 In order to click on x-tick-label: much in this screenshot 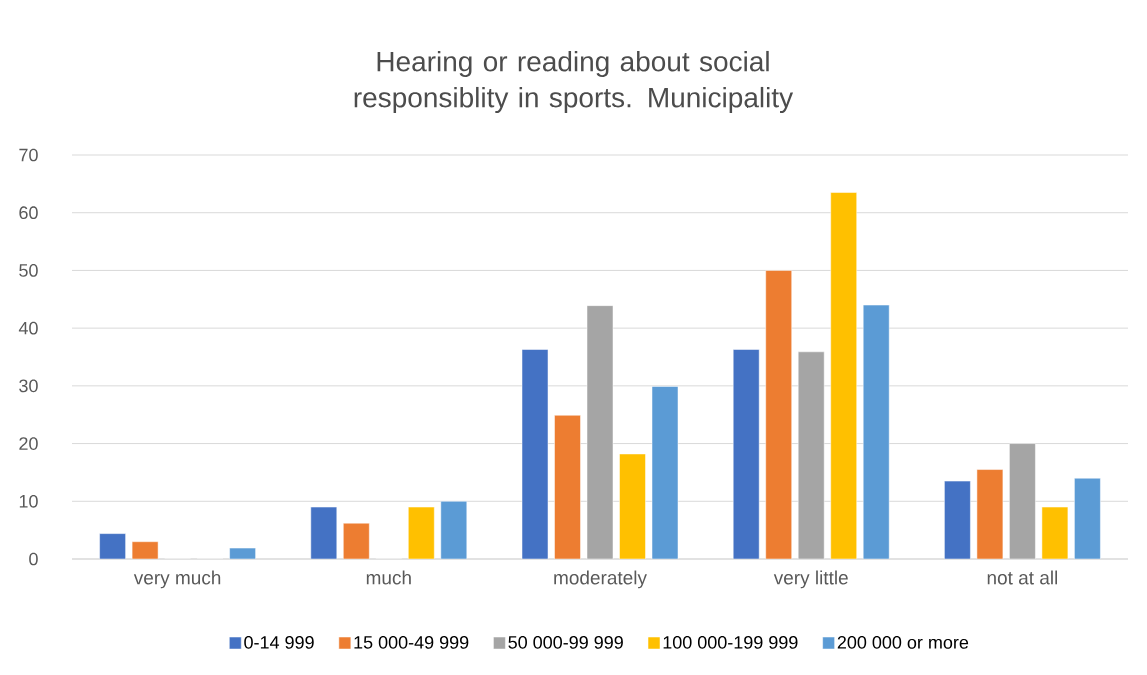, I will do `click(388, 577)`.